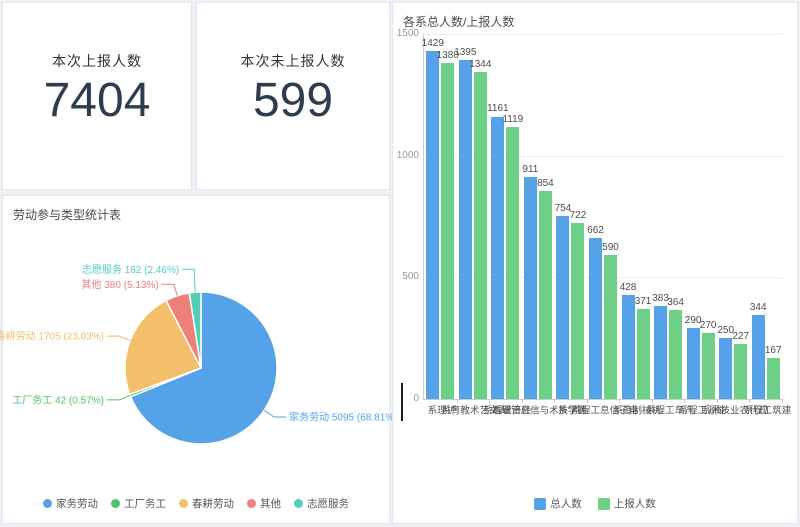 The image size is (800, 527). I want to click on stat-card-reported: 本次上报人数 7404, so click(97, 96).